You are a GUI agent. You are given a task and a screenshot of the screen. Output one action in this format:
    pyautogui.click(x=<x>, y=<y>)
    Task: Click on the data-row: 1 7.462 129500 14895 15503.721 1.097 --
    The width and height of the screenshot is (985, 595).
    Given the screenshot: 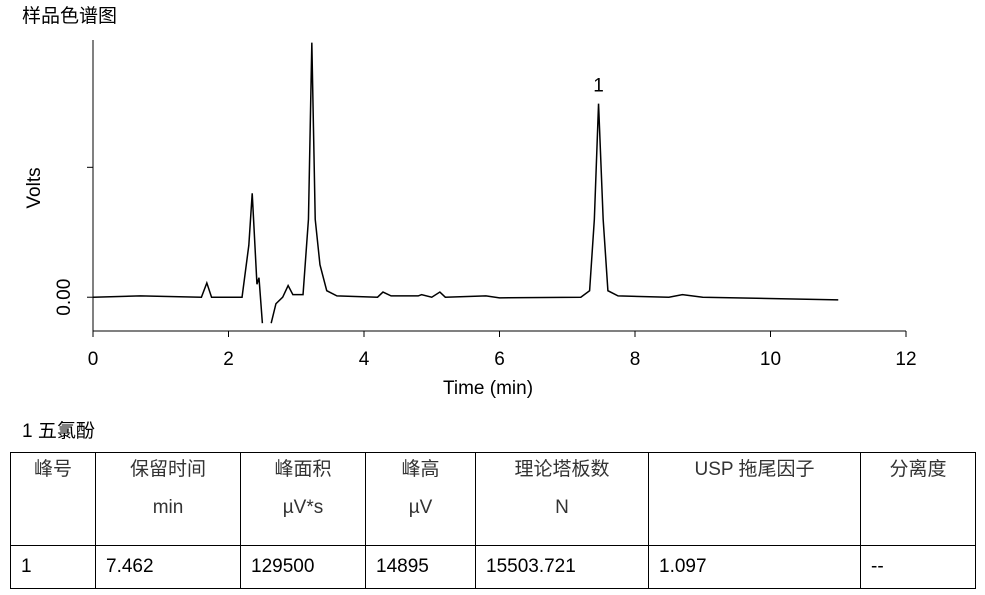 What is the action you would take?
    pyautogui.click(x=493, y=567)
    